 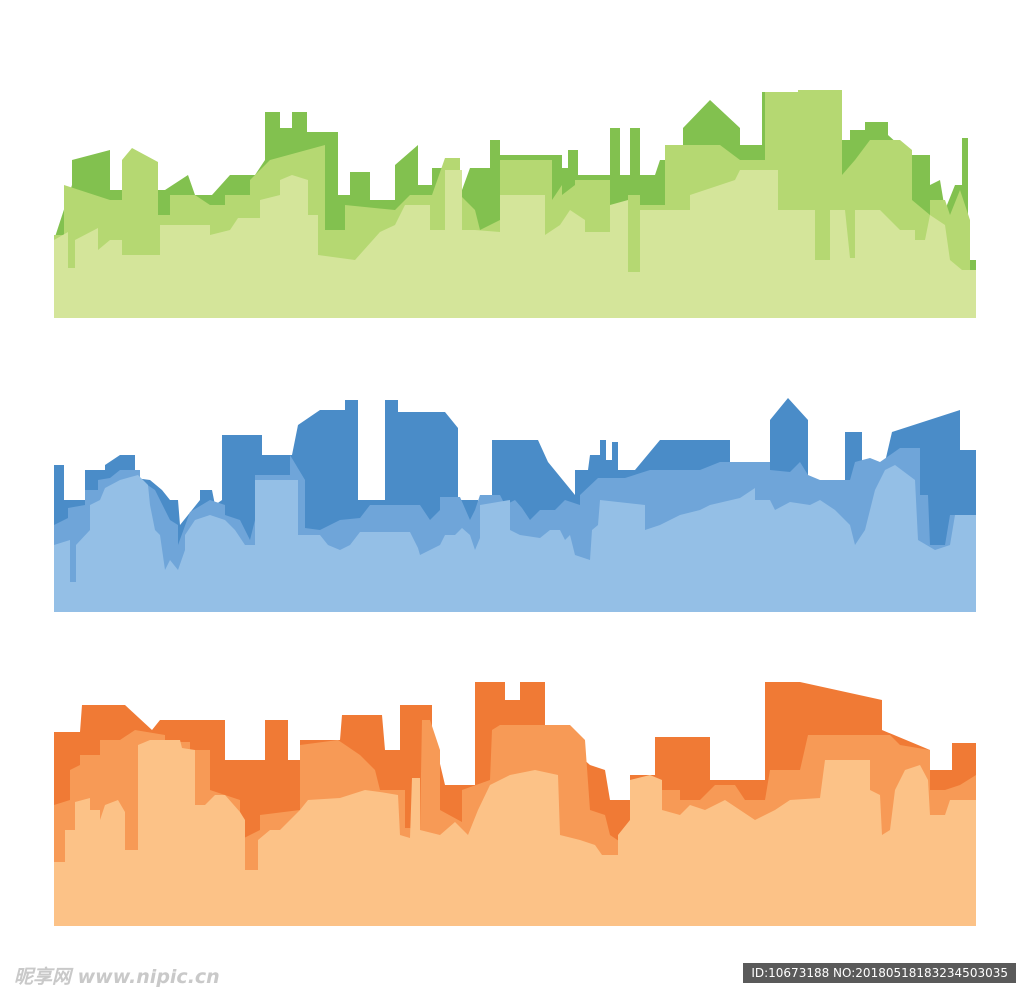 What do you see at coordinates (879, 973) in the screenshot?
I see `watermark-id: ID:10673188 NO:20180518183234503035` at bounding box center [879, 973].